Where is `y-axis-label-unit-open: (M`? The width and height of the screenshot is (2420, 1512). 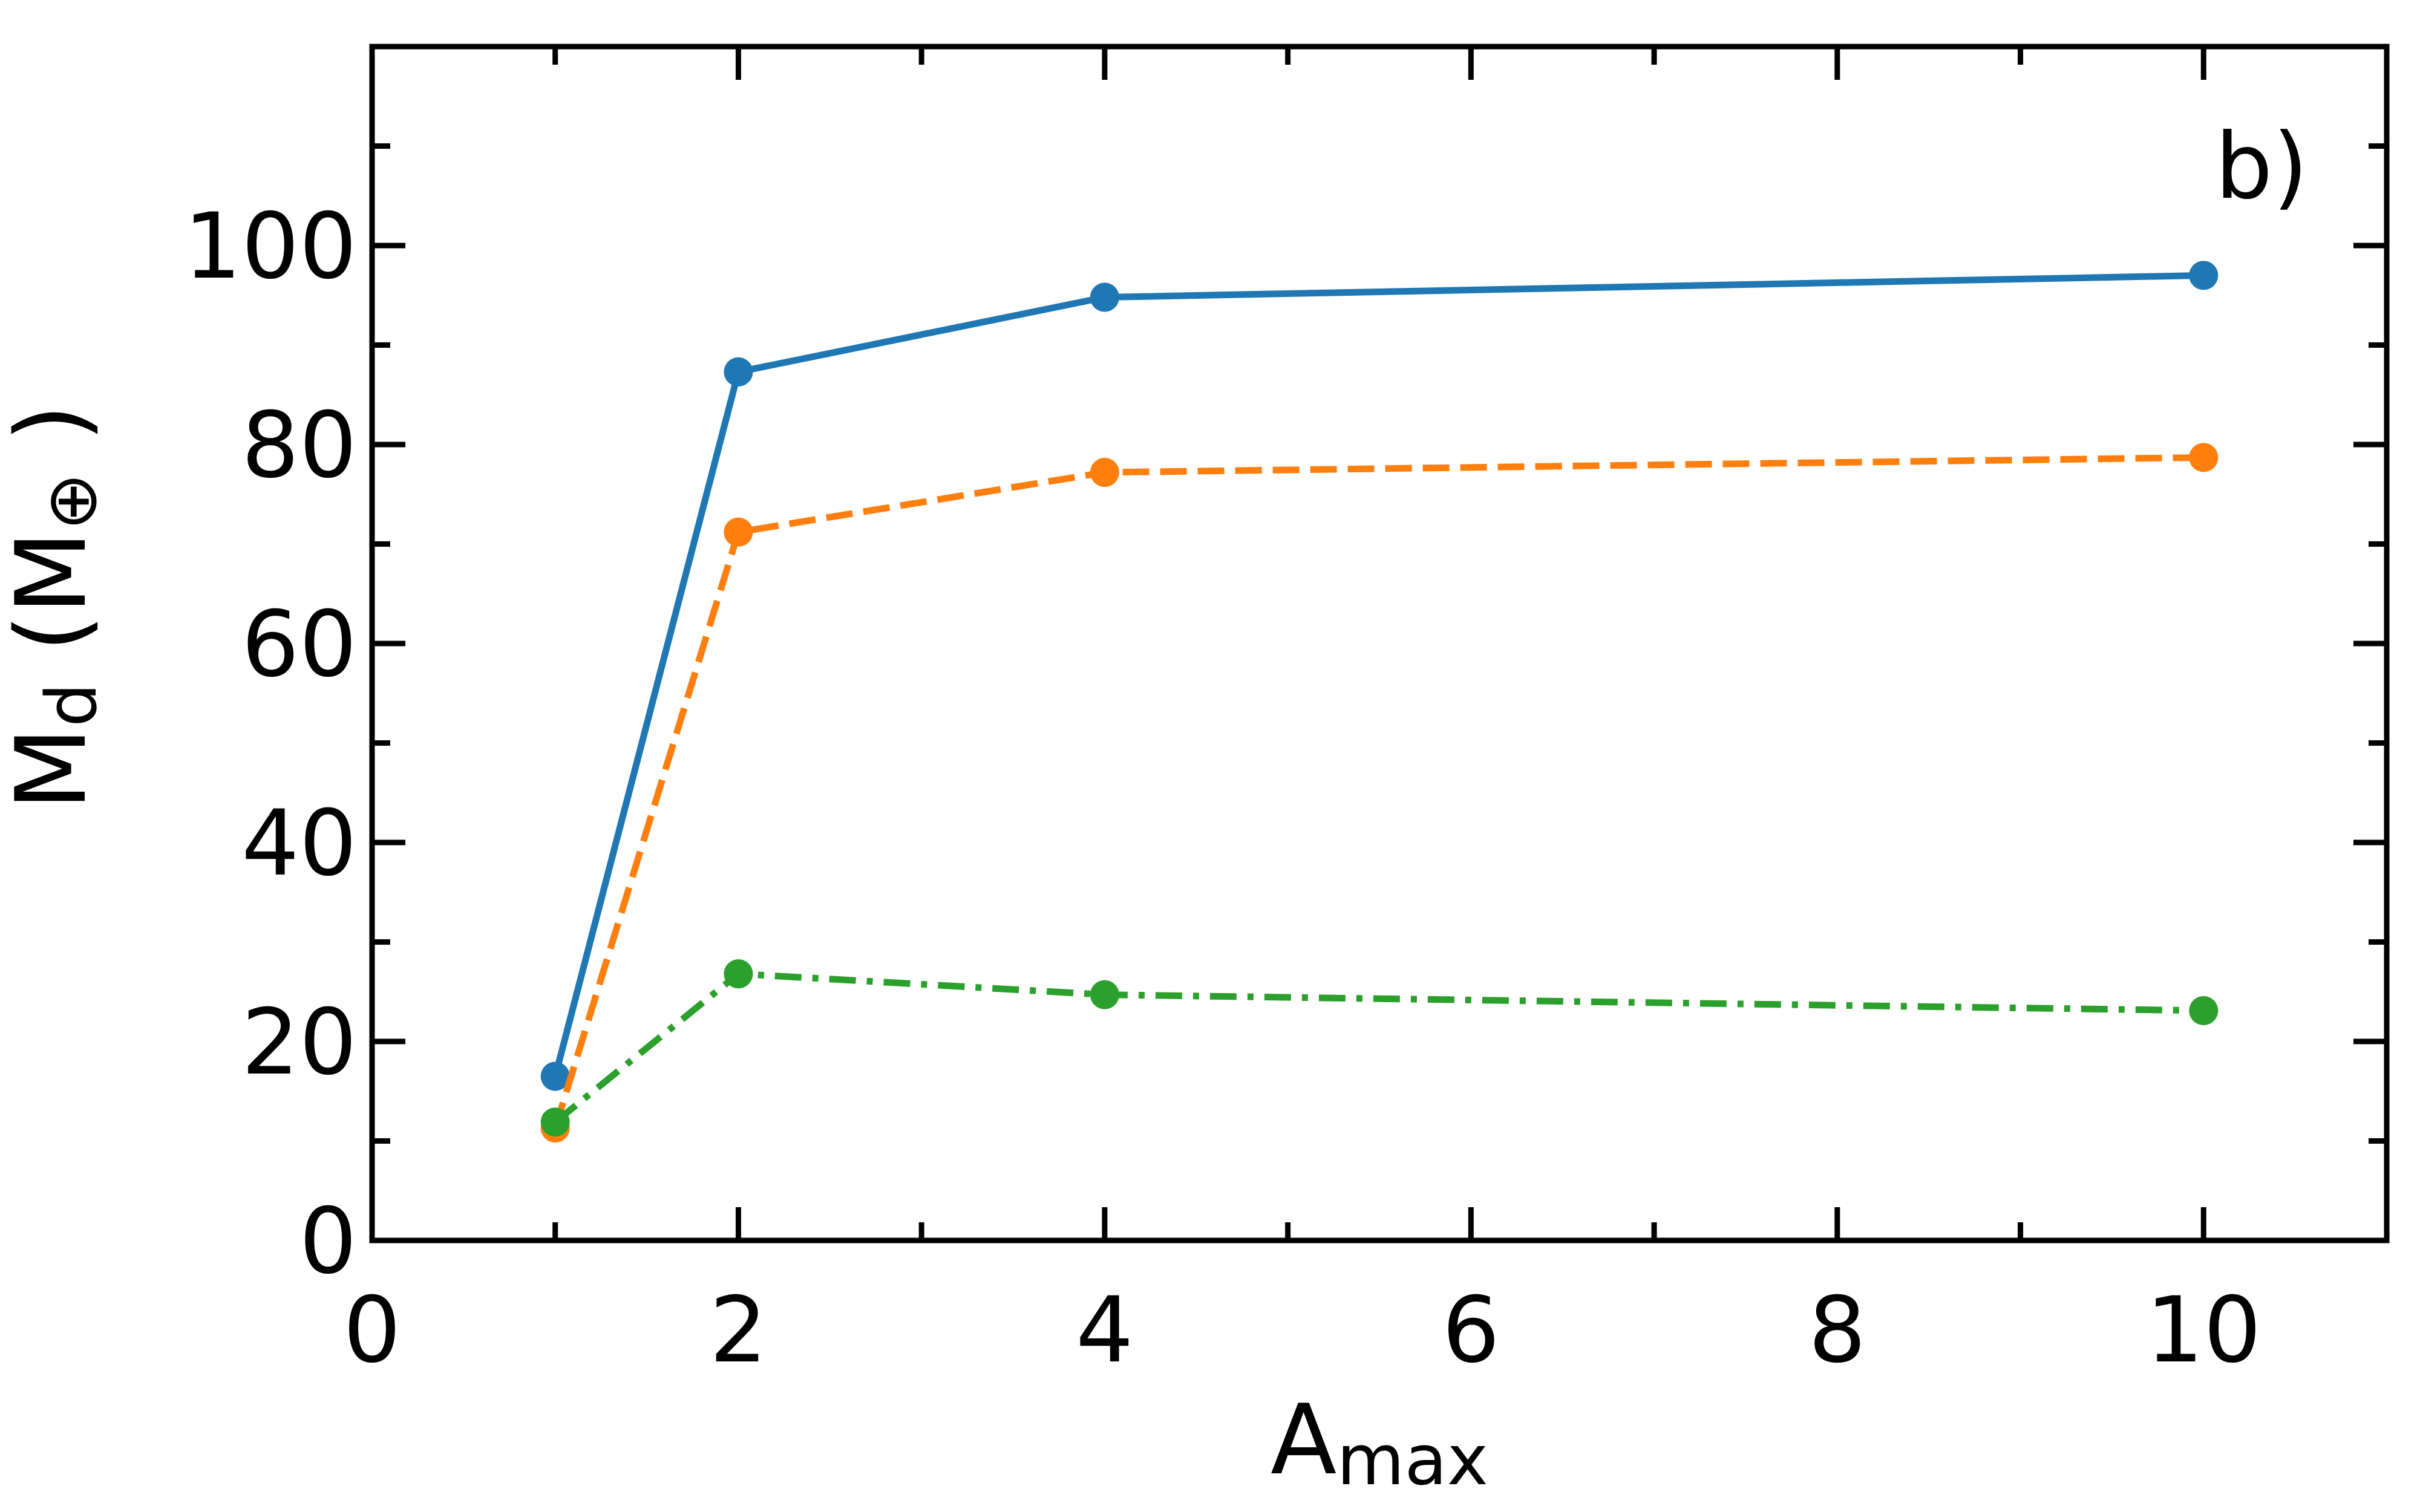
y-axis-label-unit-open: (M is located at coordinates (54, 607).